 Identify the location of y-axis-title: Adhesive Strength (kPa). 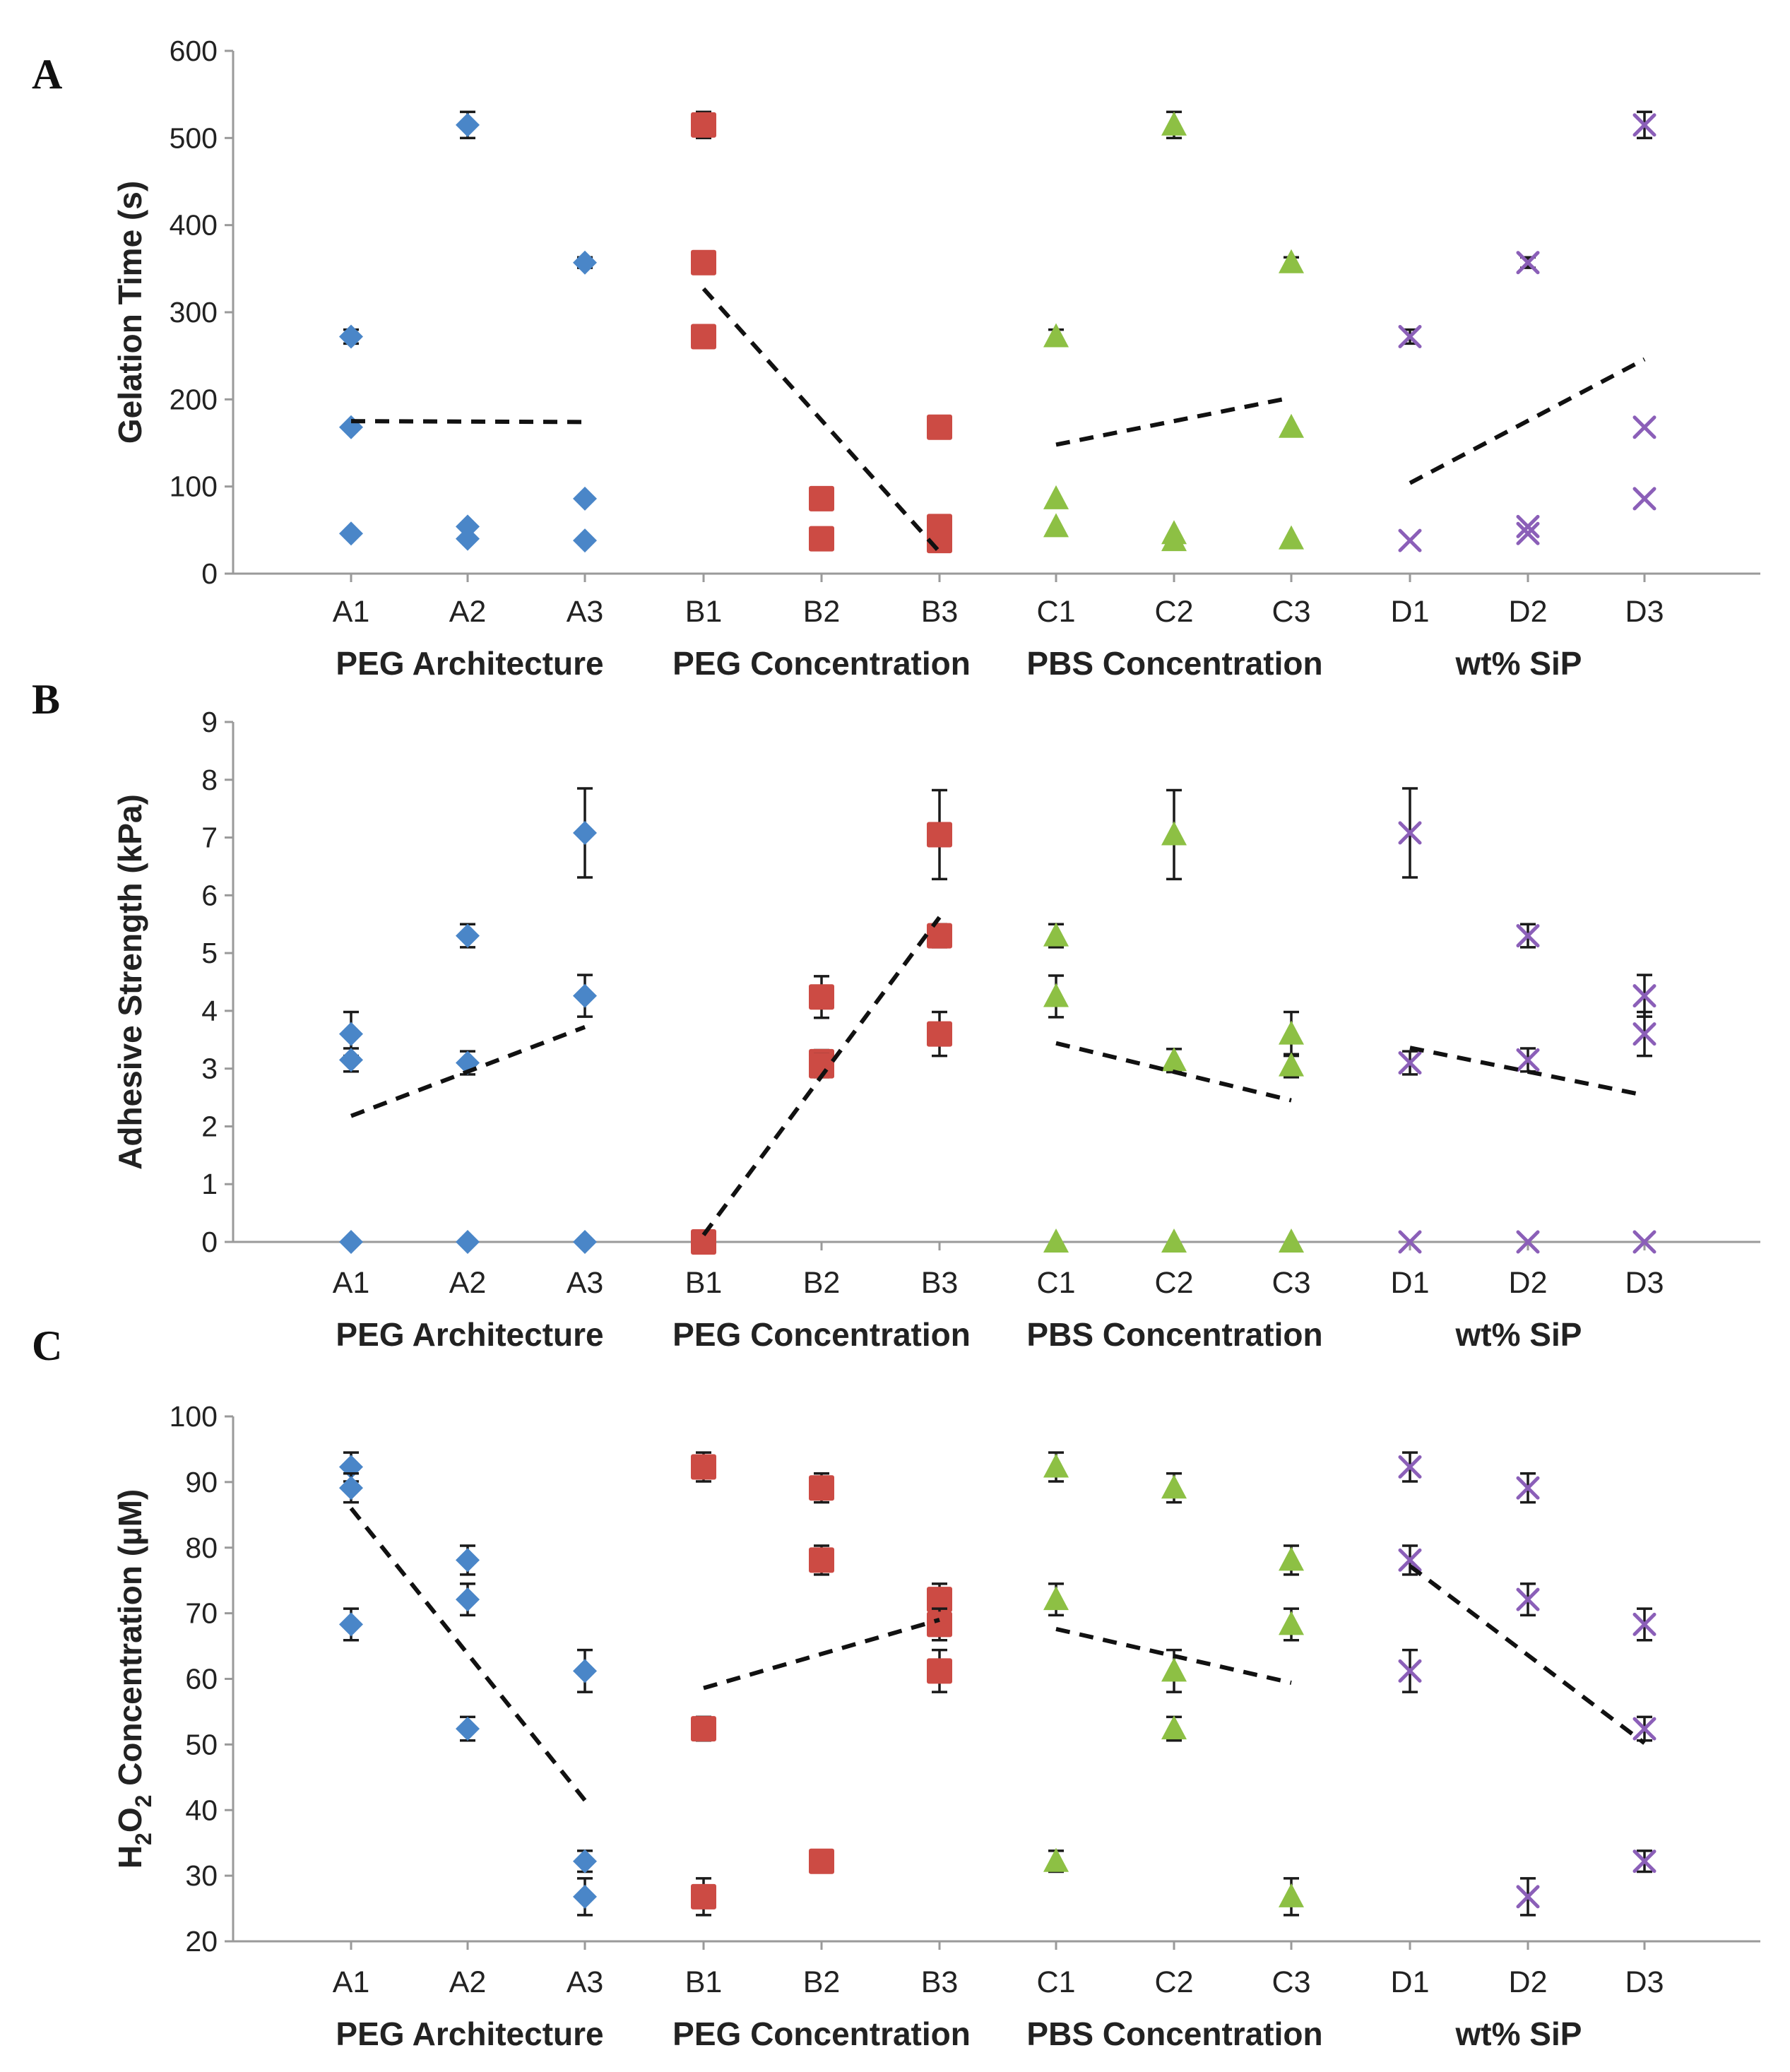
(130, 982).